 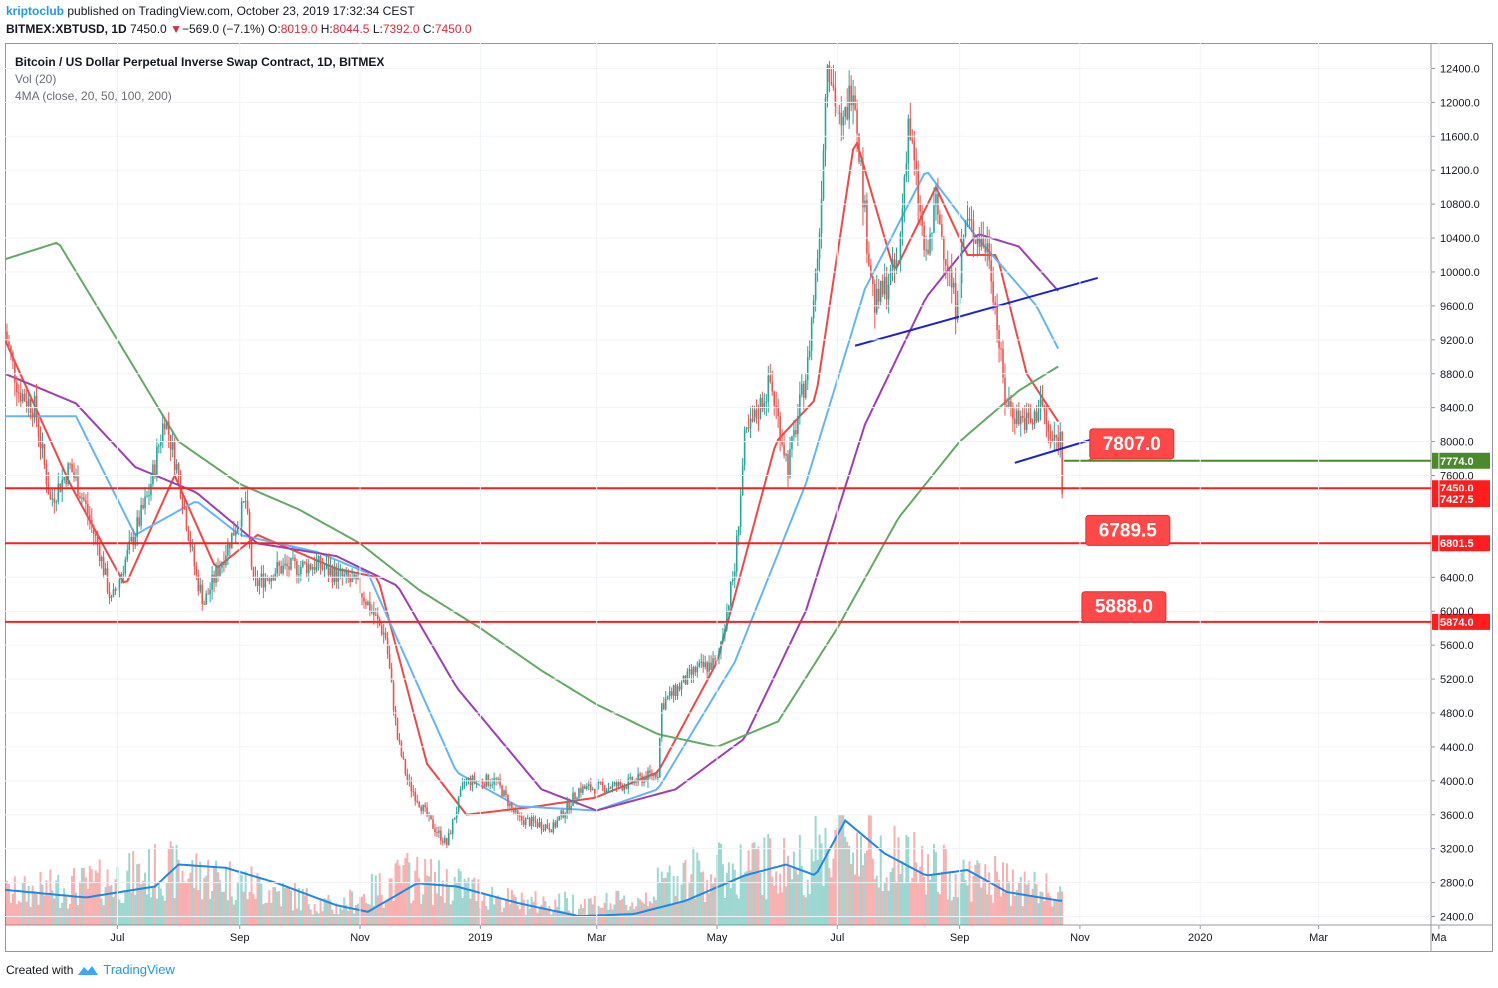 I want to click on x-tick-label: May, so click(x=717, y=938).